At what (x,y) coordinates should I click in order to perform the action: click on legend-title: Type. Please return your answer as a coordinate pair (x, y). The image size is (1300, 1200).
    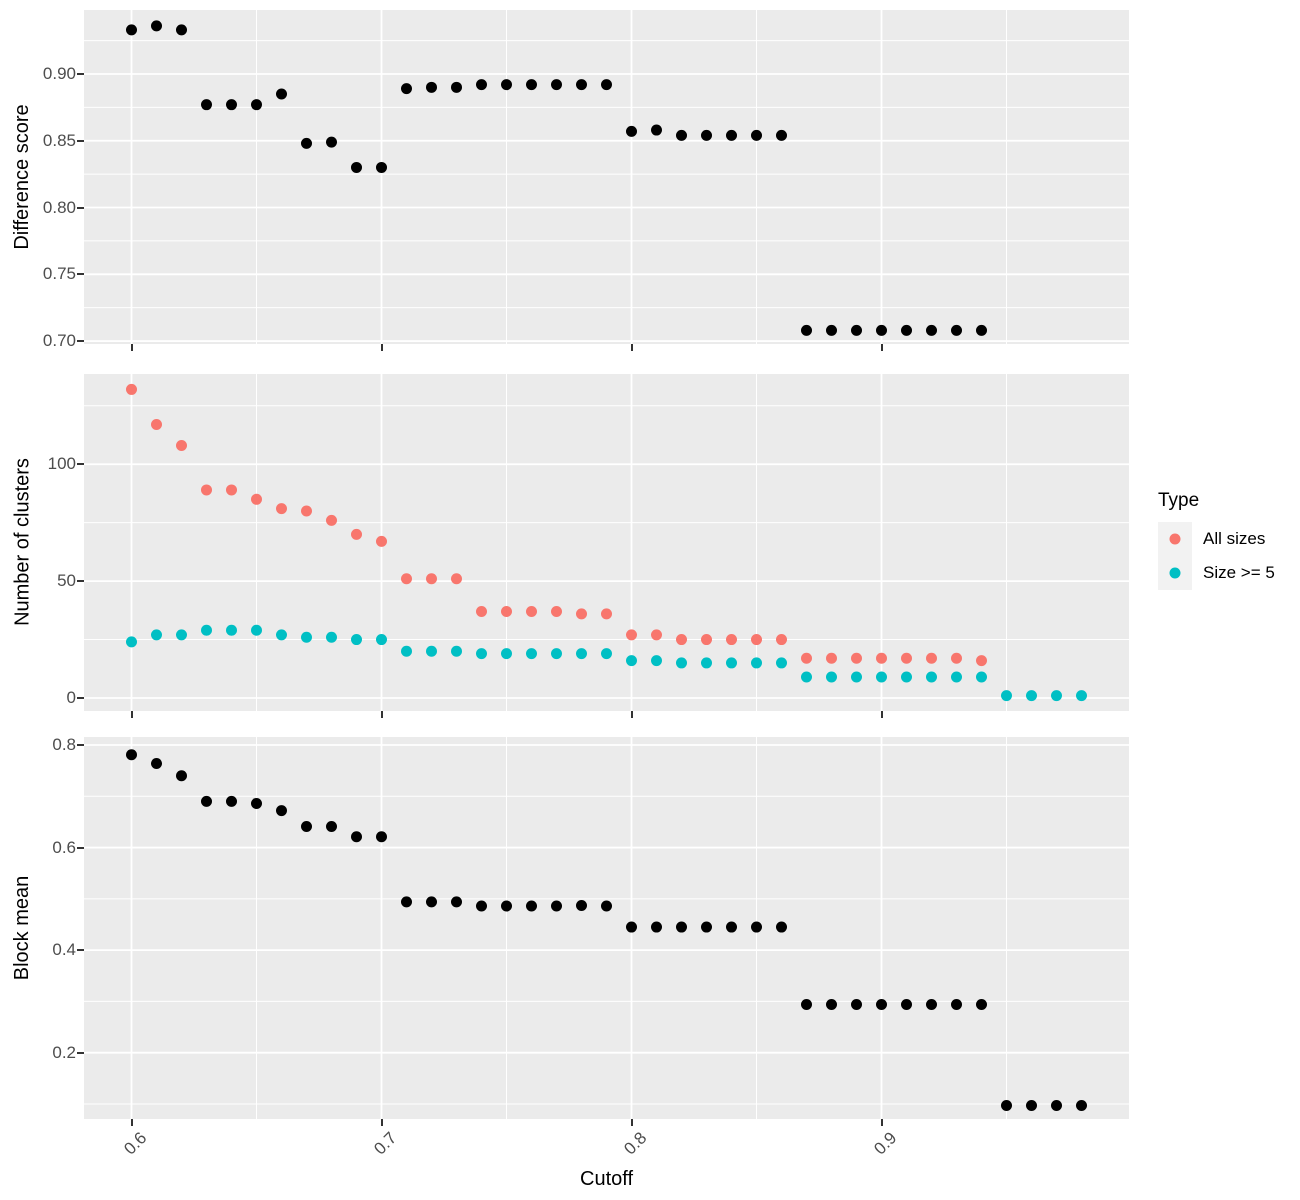
    Looking at the image, I should click on (1179, 500).